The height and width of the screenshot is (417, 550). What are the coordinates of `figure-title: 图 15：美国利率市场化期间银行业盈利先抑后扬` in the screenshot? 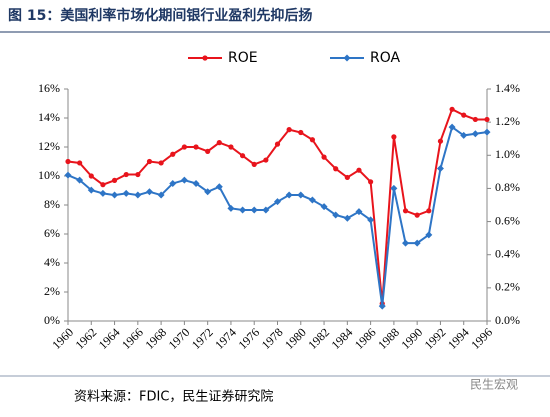 It's located at (160, 15).